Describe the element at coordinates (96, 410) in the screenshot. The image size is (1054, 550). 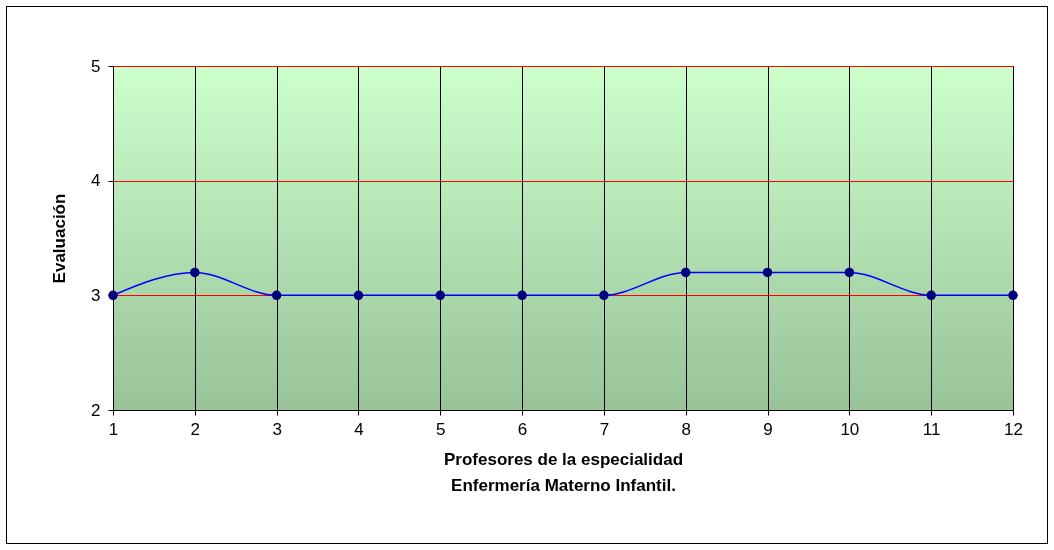
I see `y-tick-label: 2` at that location.